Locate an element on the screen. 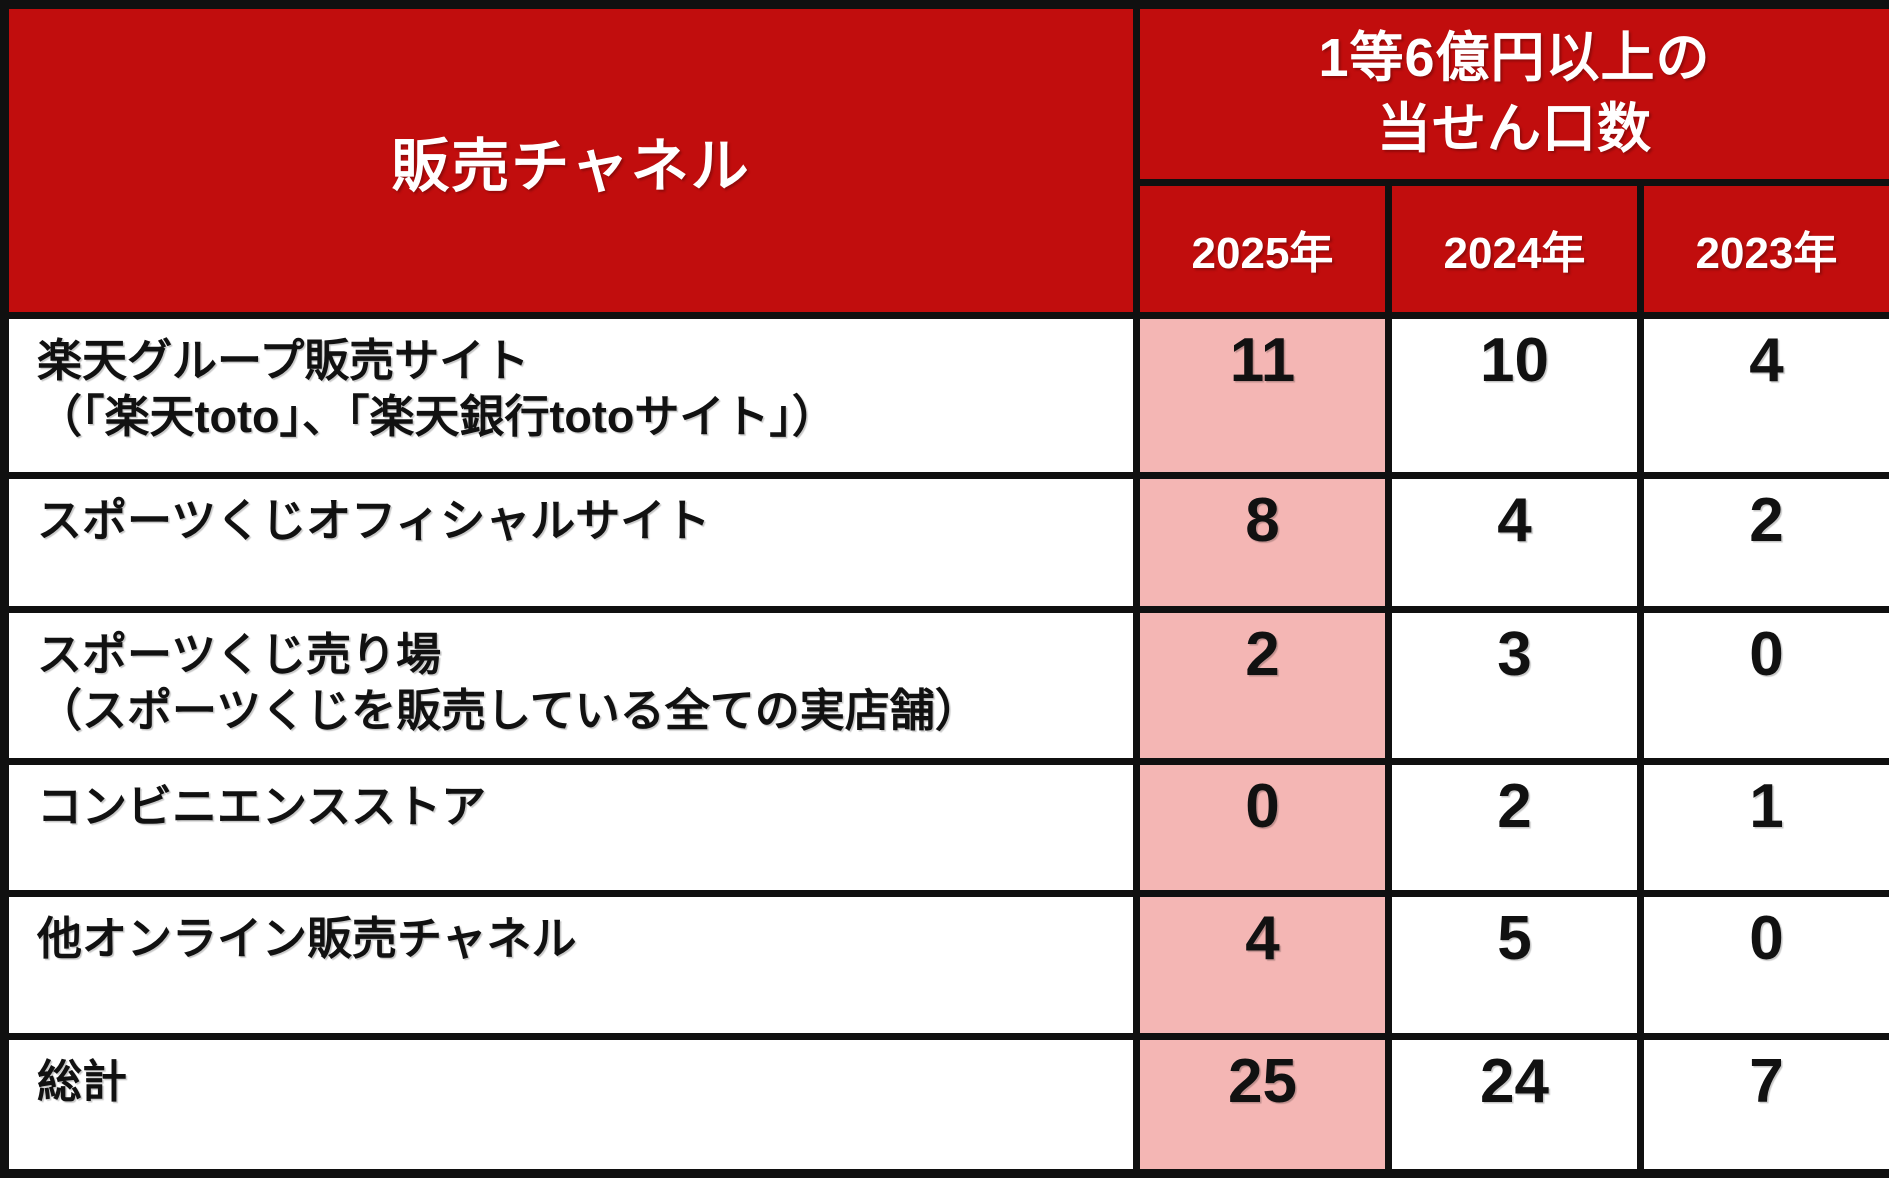  row-label-line1: 総計 is located at coordinates (82, 1081).